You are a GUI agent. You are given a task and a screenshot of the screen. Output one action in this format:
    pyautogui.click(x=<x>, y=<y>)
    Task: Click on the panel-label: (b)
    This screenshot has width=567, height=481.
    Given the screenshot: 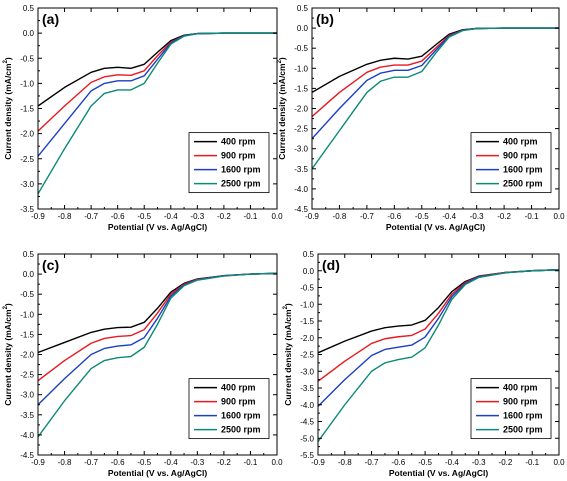 What is the action you would take?
    pyautogui.click(x=325, y=19)
    